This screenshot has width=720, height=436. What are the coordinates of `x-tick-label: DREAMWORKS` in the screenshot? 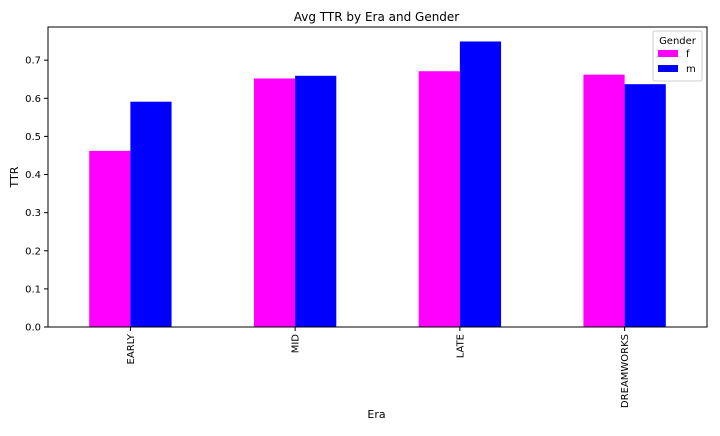 It's located at (625, 371).